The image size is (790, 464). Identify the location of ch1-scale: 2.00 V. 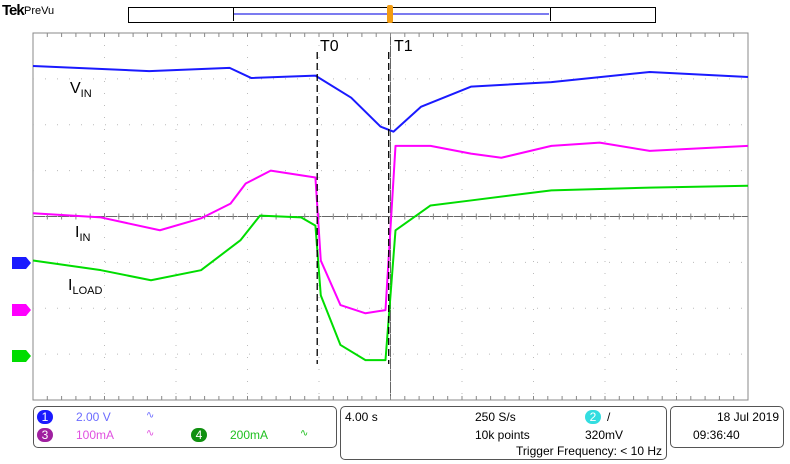
(93, 417).